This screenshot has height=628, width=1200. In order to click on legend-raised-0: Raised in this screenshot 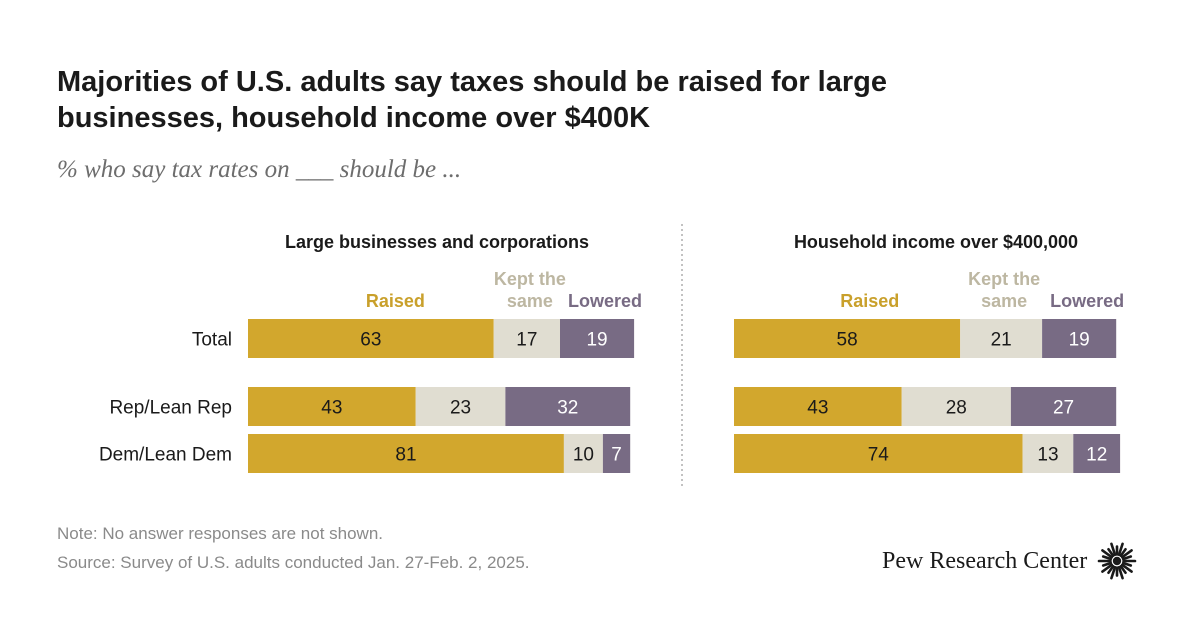, I will do `click(395, 301)`.